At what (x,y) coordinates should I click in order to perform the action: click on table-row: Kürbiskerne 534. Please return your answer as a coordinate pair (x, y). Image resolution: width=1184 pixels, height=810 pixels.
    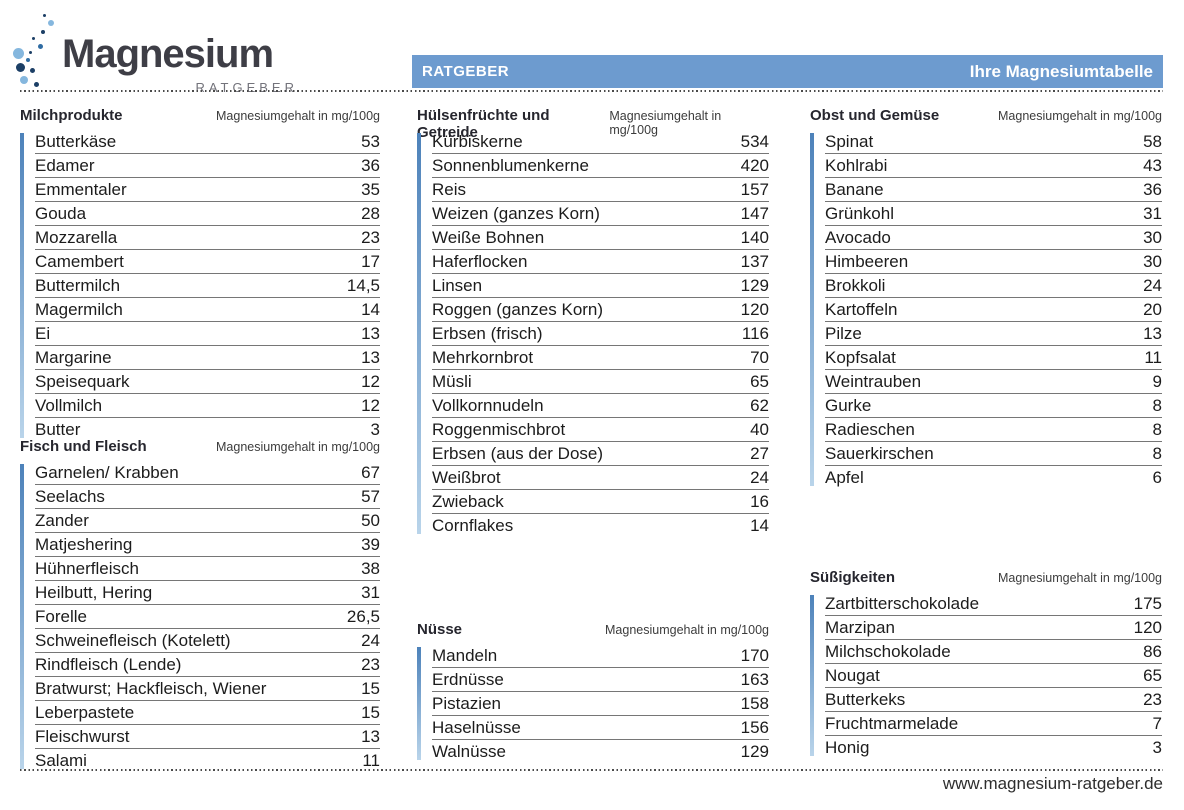
    Looking at the image, I should click on (600, 142).